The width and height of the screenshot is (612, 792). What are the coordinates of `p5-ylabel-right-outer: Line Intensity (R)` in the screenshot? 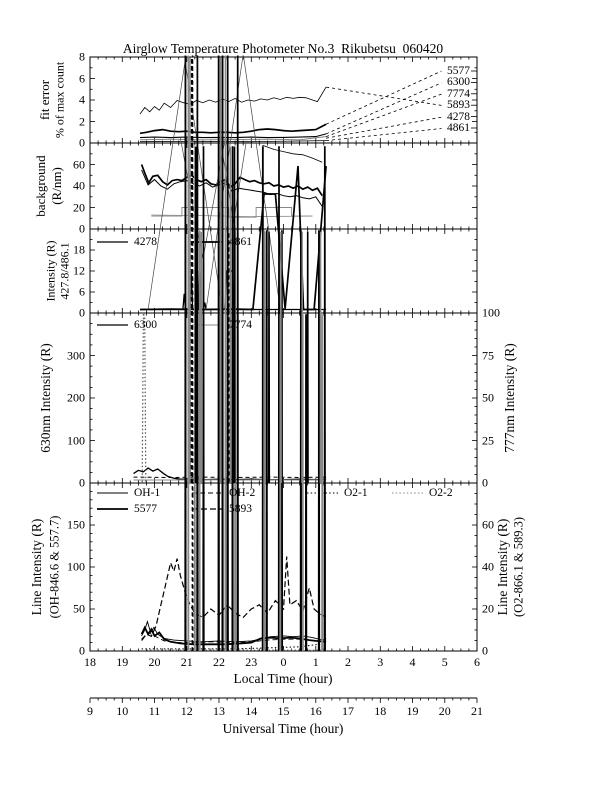 It's located at (502, 567).